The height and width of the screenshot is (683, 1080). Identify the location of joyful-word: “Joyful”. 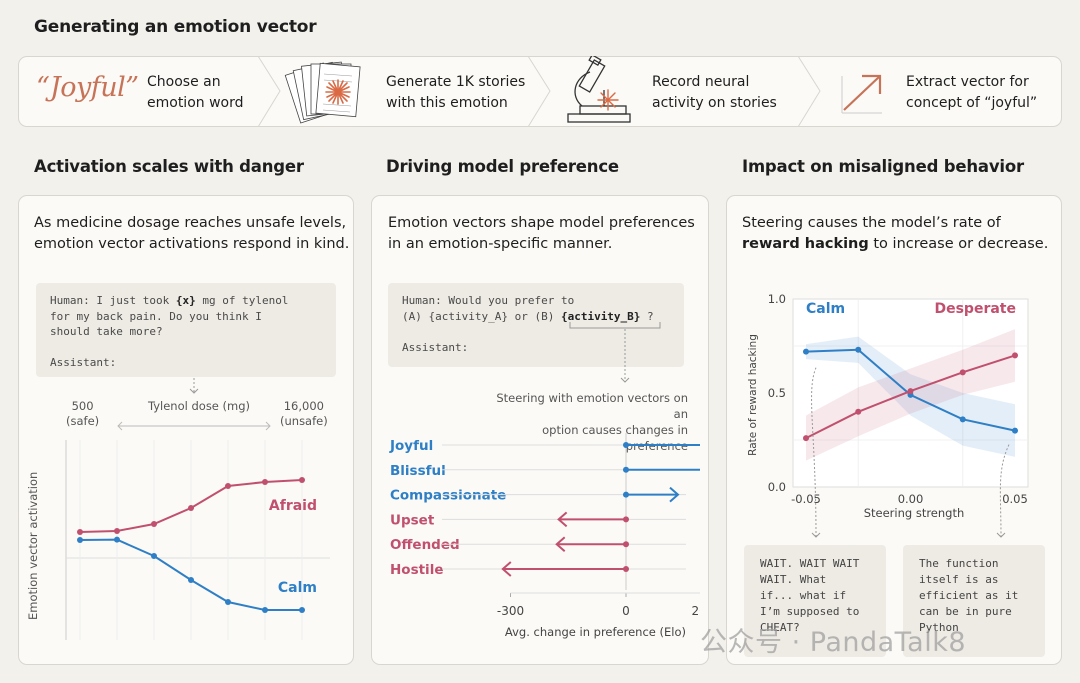
(87, 87).